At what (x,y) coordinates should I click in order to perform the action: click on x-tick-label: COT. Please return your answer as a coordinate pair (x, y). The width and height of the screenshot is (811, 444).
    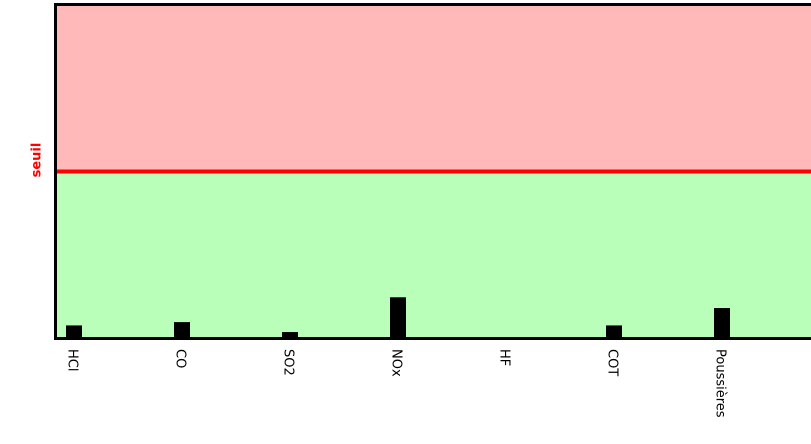
    Looking at the image, I should click on (612, 362).